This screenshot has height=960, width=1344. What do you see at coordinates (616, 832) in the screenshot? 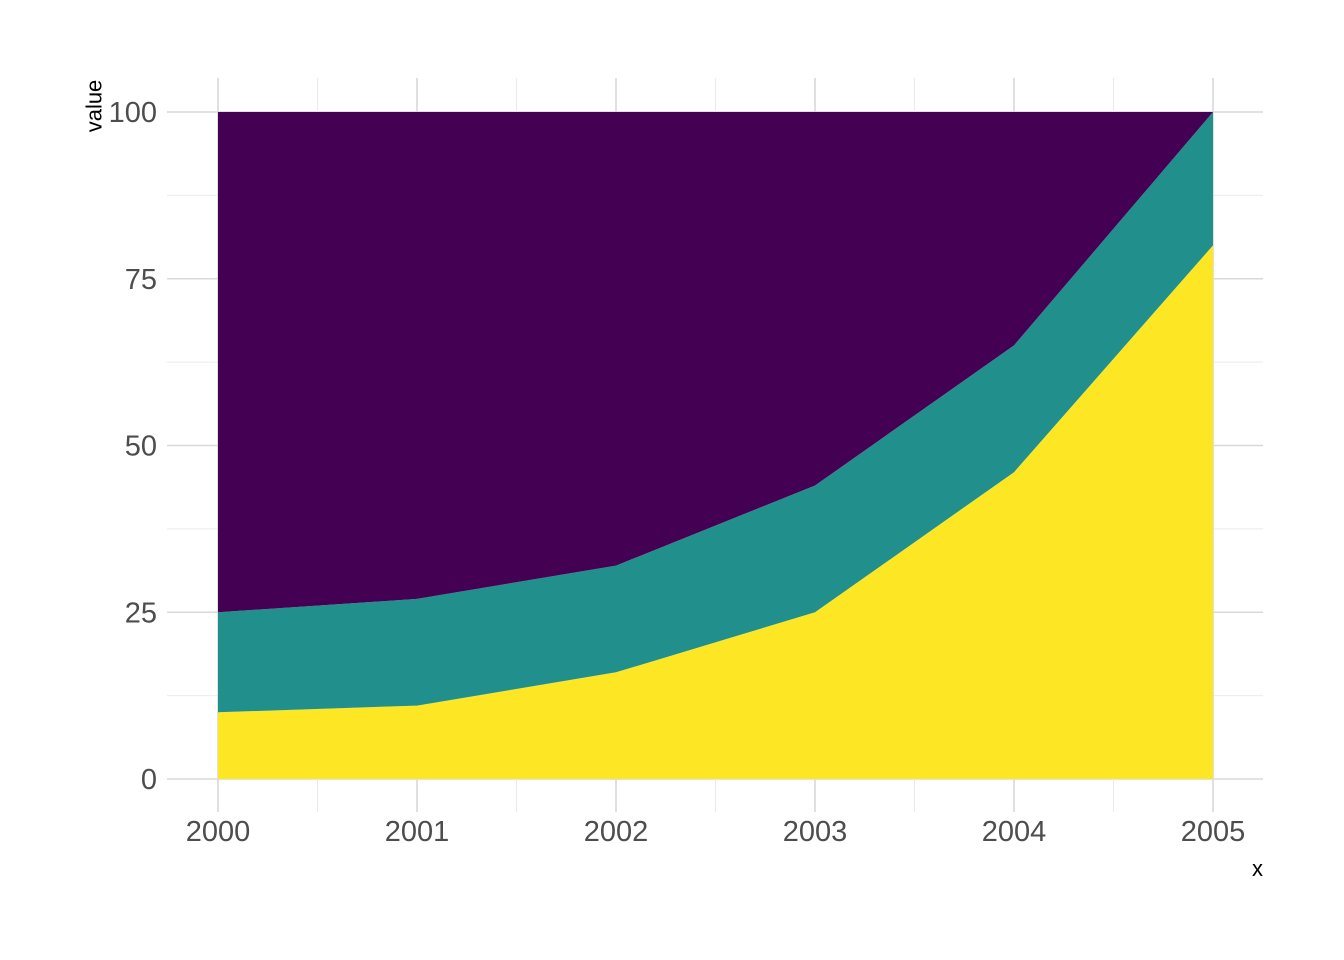
I see `x-tick-label-2002: 2002` at bounding box center [616, 832].